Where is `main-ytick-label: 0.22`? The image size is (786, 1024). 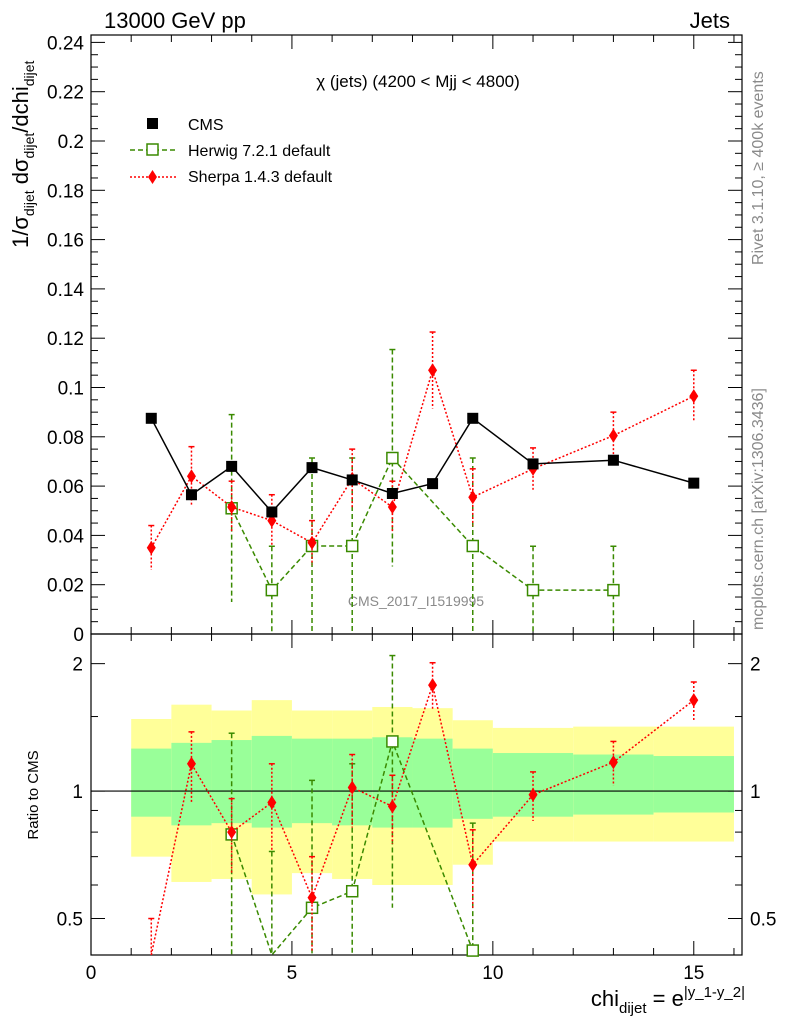 main-ytick-label: 0.22 is located at coordinates (65, 93).